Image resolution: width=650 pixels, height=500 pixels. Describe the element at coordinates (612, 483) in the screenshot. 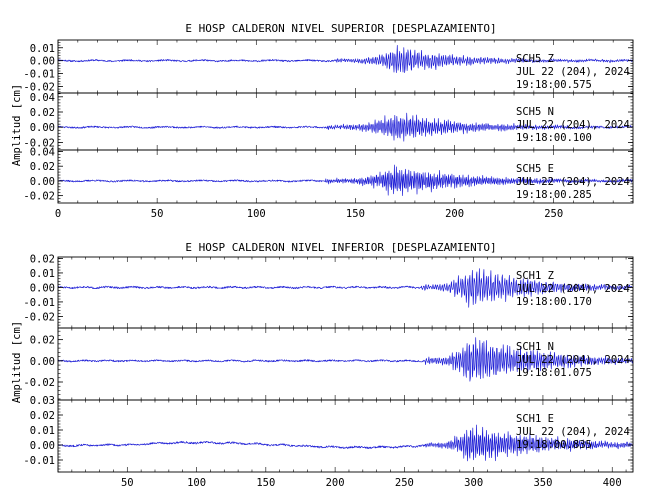

I see `x-tick-label: 400` at that location.